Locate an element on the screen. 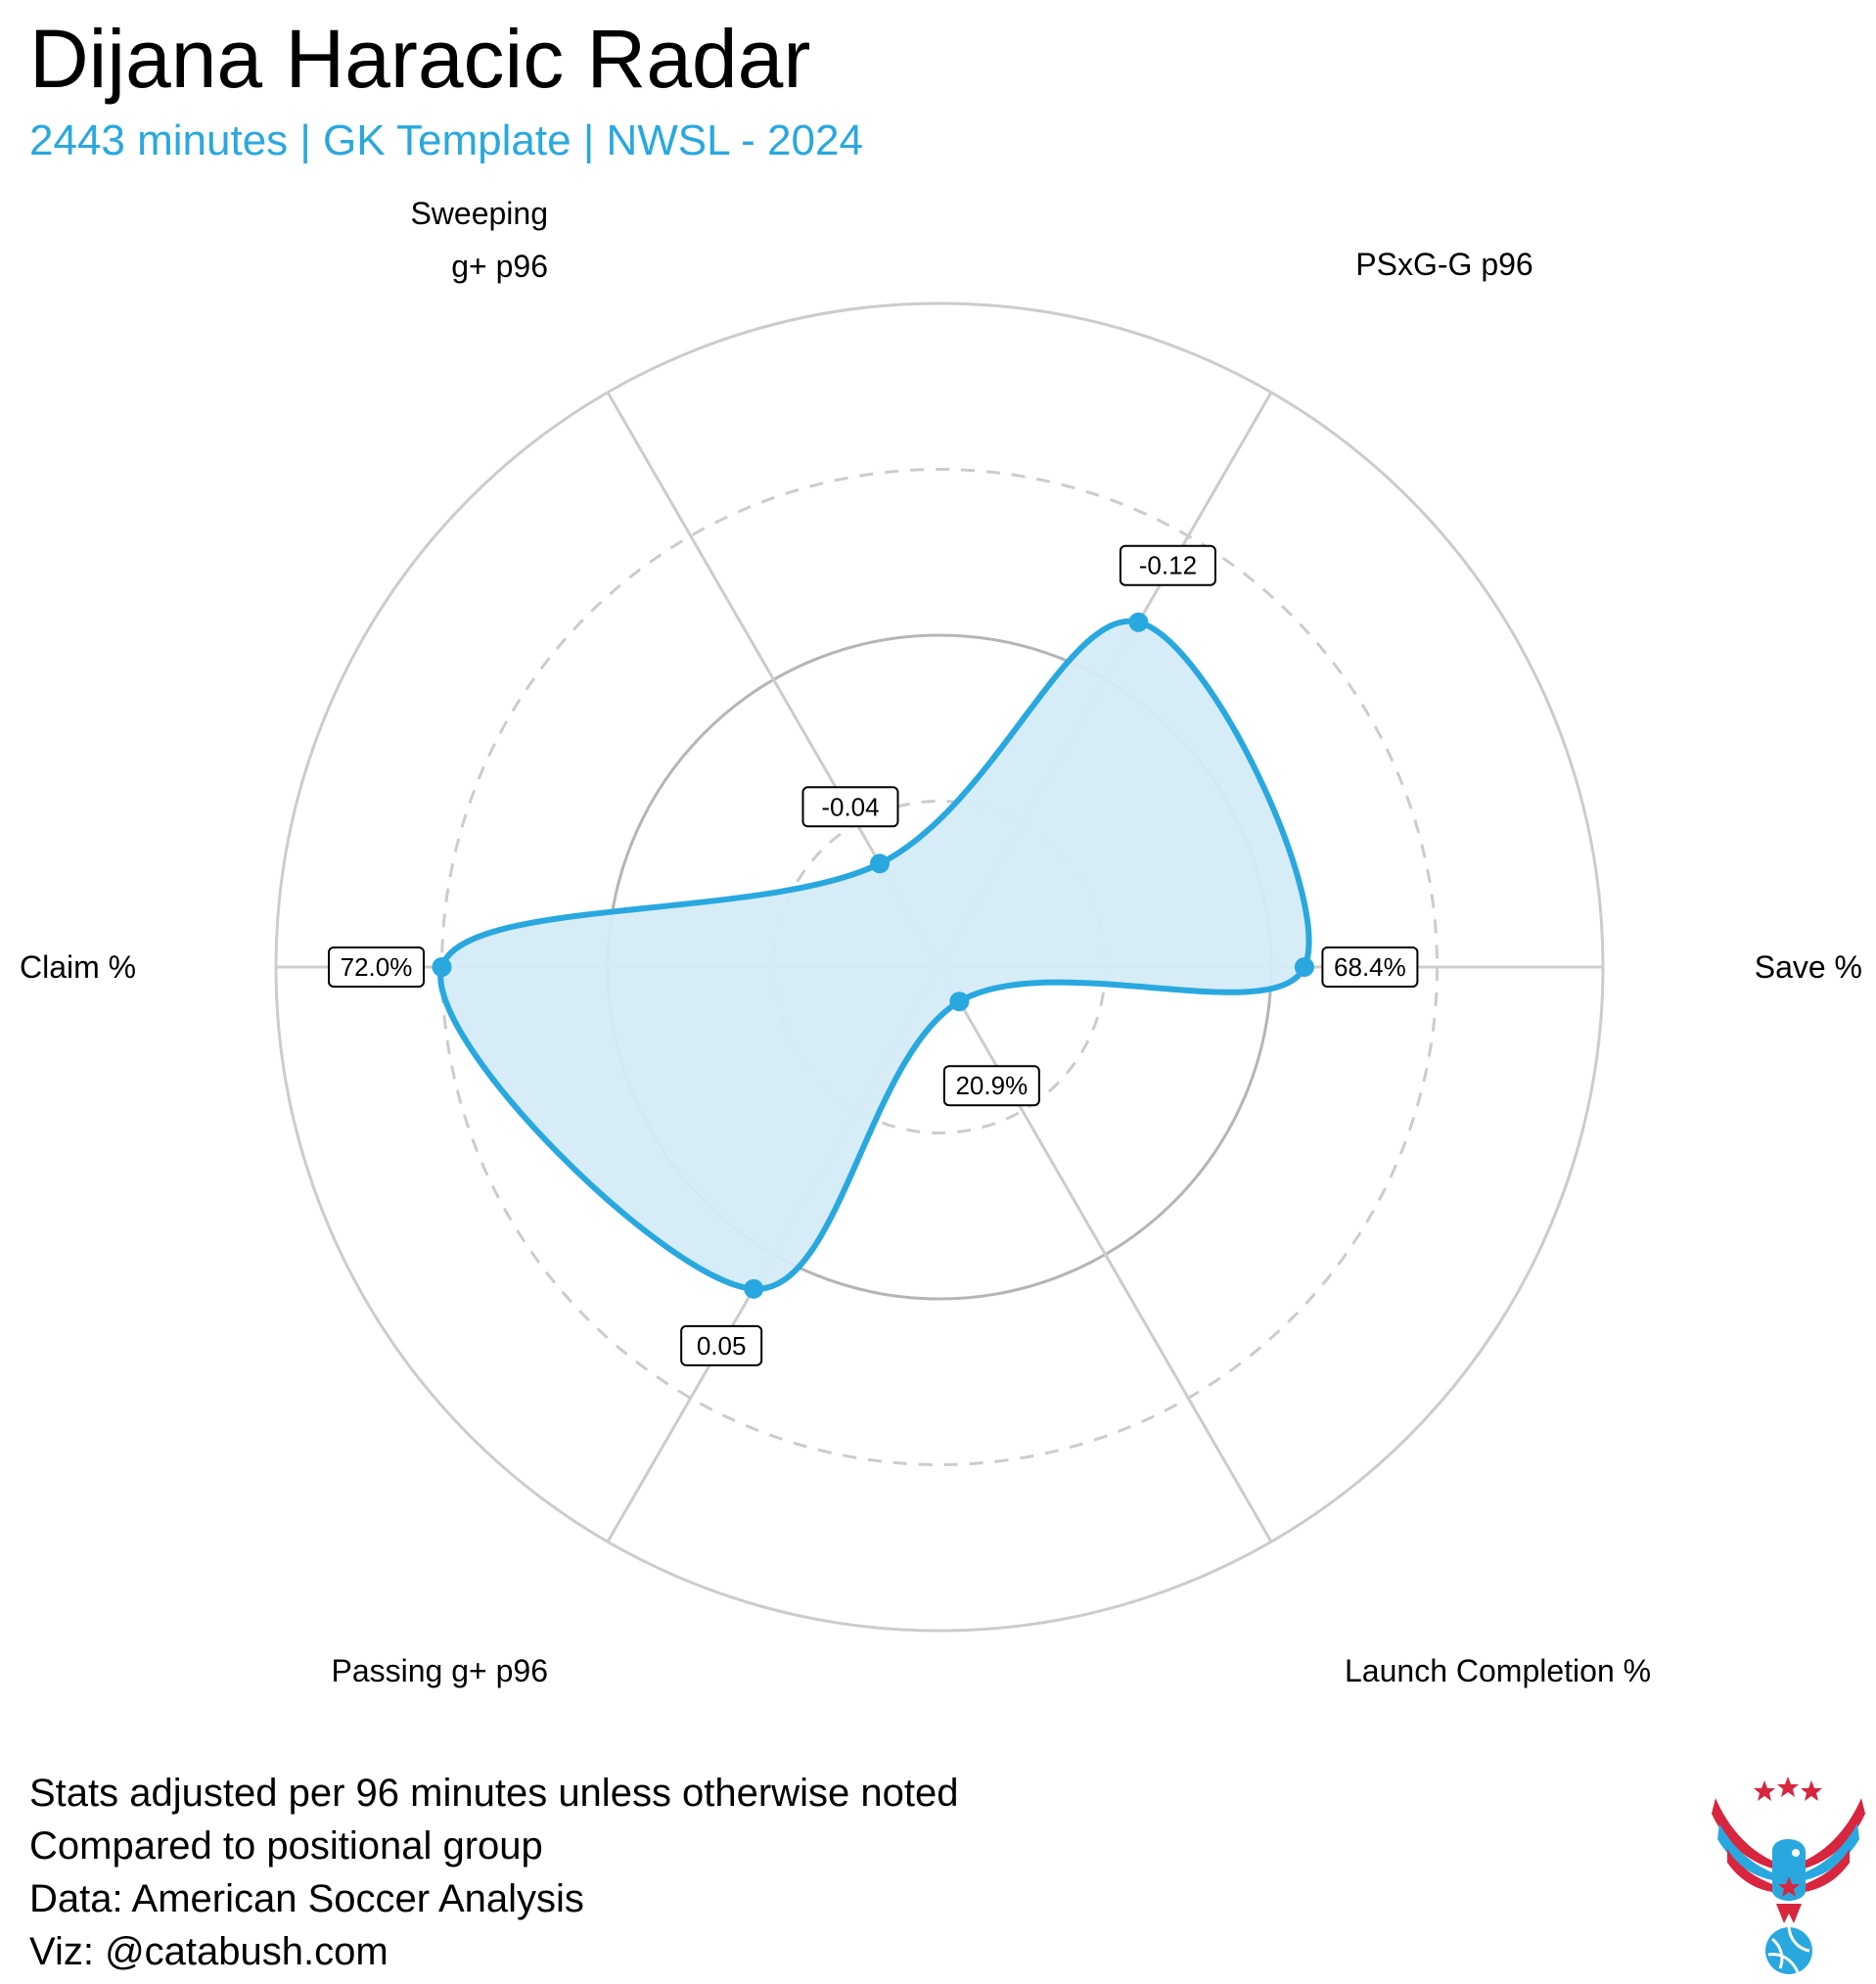 The image size is (1876, 1984). value-label: -0.04 is located at coordinates (850, 807).